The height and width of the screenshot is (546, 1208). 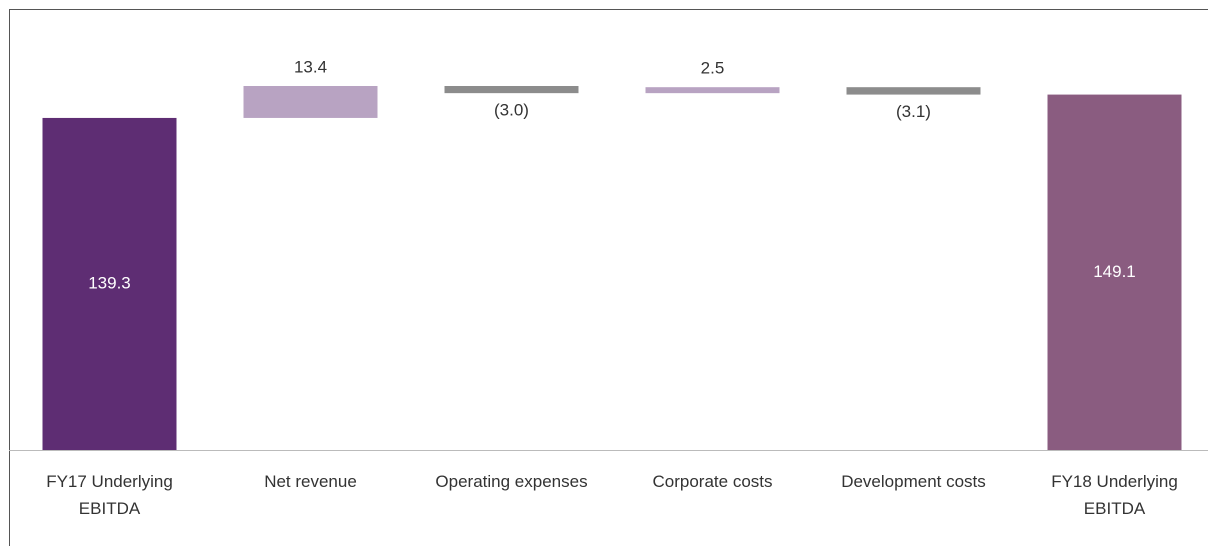 What do you see at coordinates (713, 68) in the screenshot?
I see `value-label: 2.5` at bounding box center [713, 68].